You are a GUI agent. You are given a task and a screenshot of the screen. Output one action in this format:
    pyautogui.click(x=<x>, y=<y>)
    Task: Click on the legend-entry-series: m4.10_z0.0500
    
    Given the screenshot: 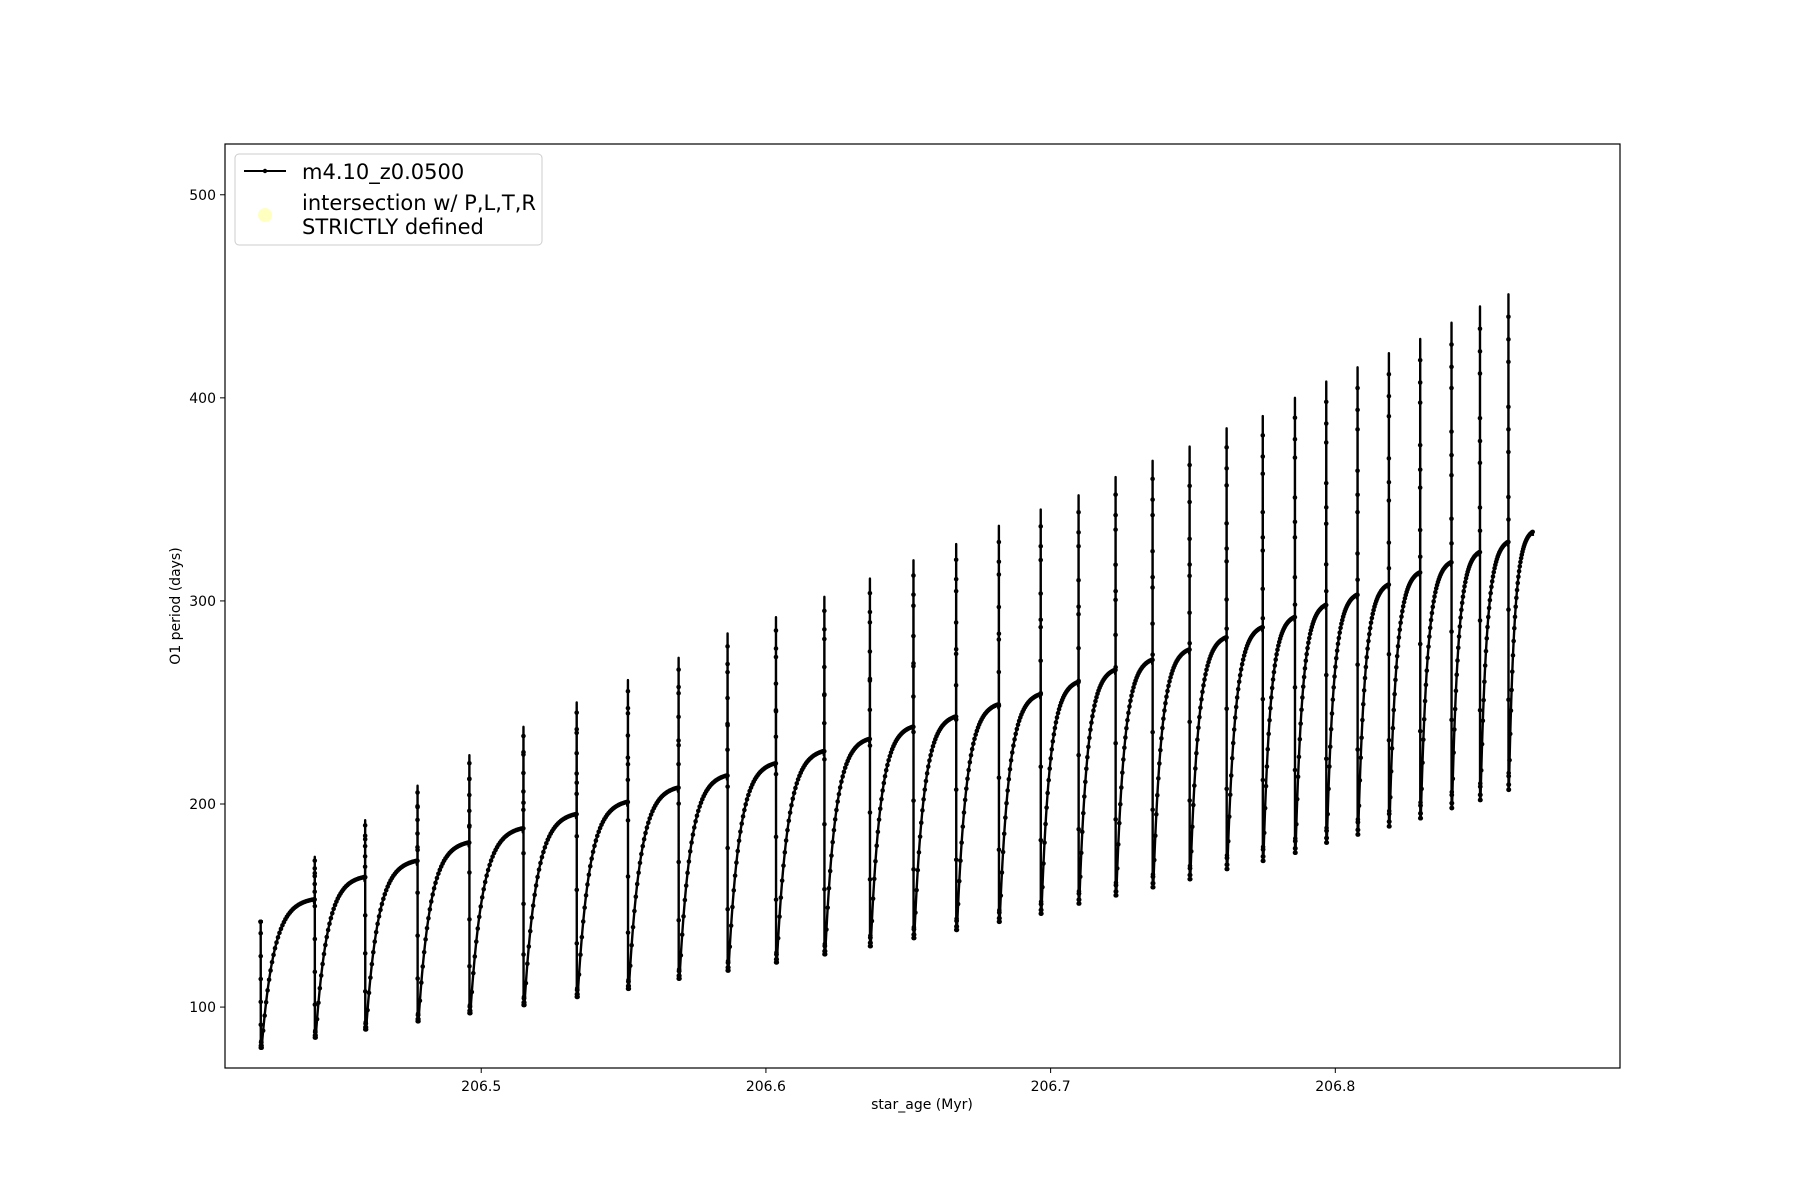 What is the action you would take?
    pyautogui.click(x=383, y=172)
    